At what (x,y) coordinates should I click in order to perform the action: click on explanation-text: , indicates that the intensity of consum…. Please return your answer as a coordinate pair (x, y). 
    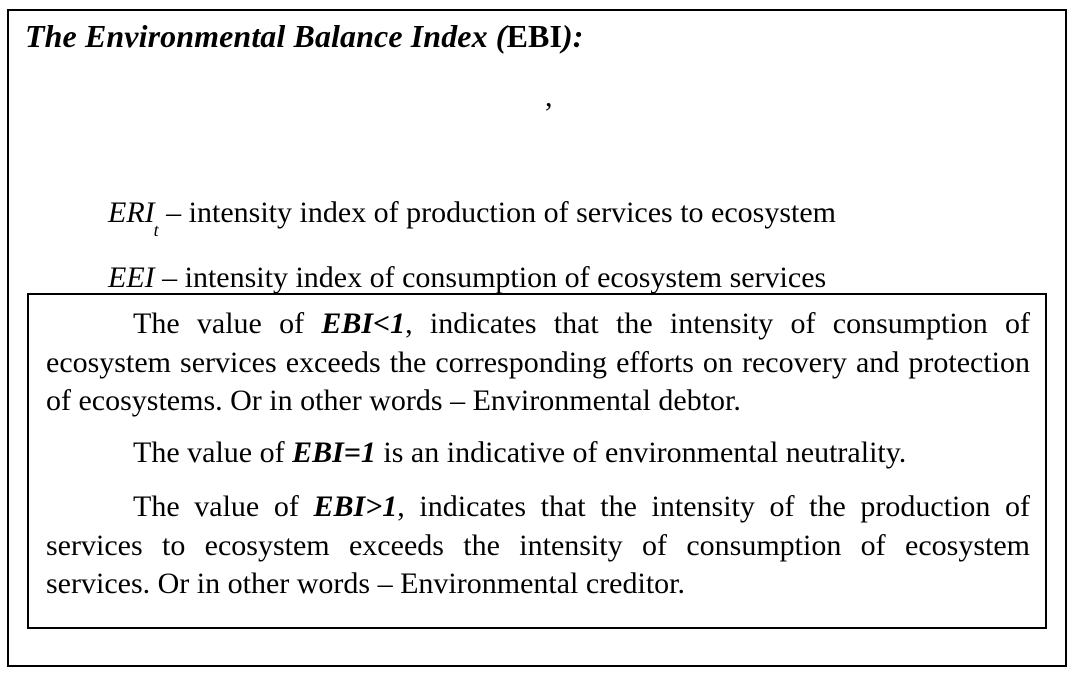
    Looking at the image, I should click on (538, 362).